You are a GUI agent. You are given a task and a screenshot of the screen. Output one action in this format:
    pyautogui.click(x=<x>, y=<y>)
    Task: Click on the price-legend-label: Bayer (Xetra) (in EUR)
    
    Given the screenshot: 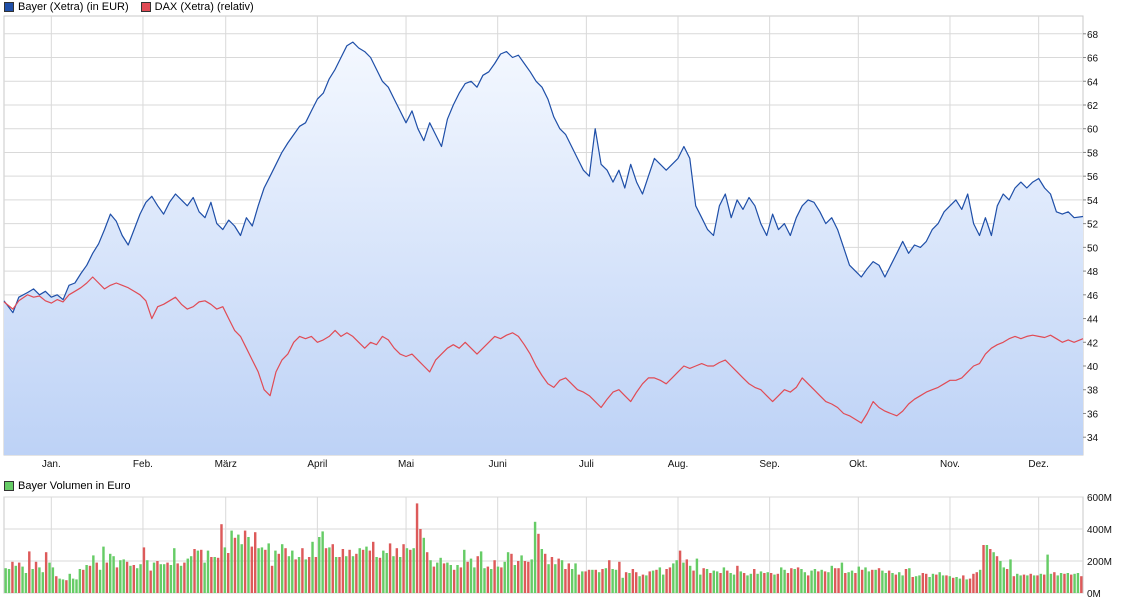 What is the action you would take?
    pyautogui.click(x=73, y=7)
    